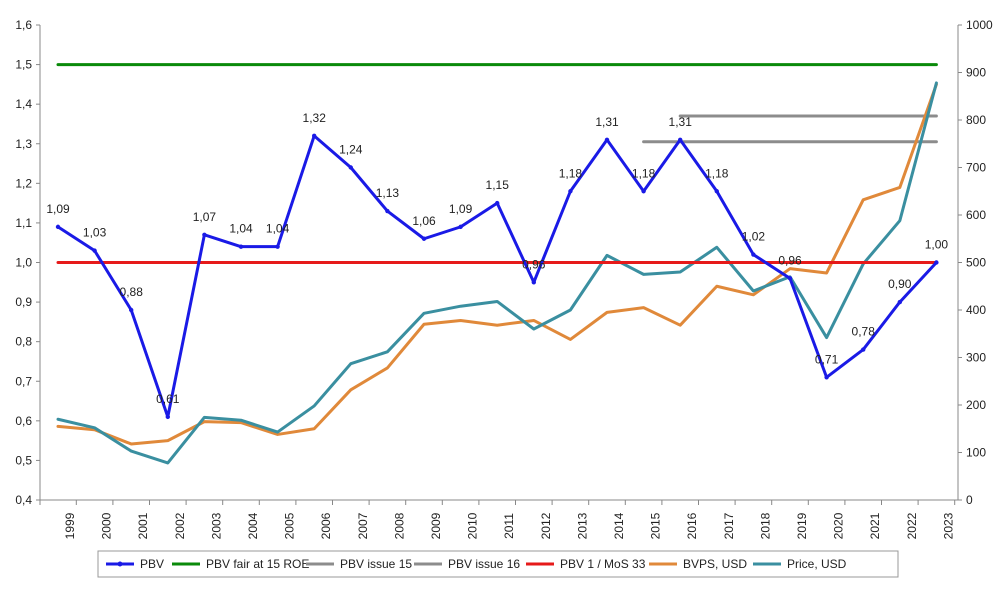 Image resolution: width=1000 pixels, height=591 pixels. Describe the element at coordinates (107, 525) in the screenshot. I see `x-tick-label: 2000` at that location.